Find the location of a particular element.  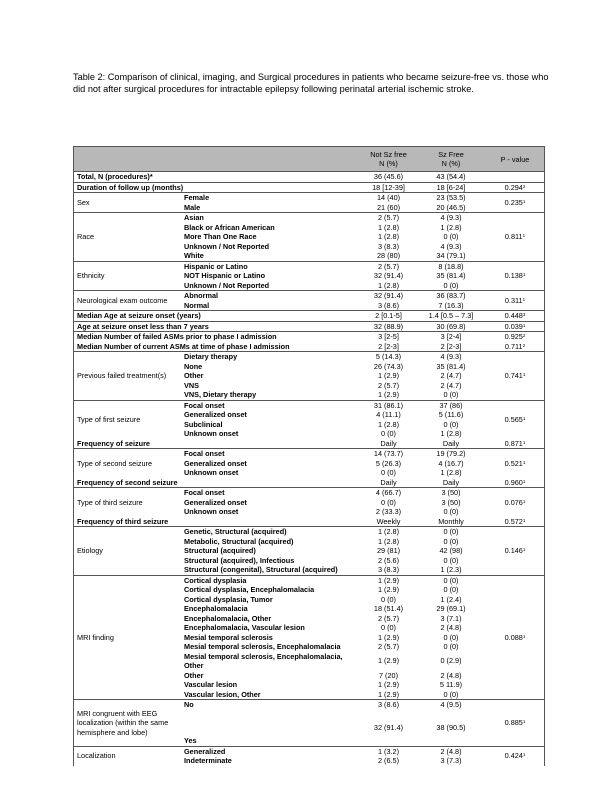

not-sz-free-value: 1 (2.9) is located at coordinates (388, 394).